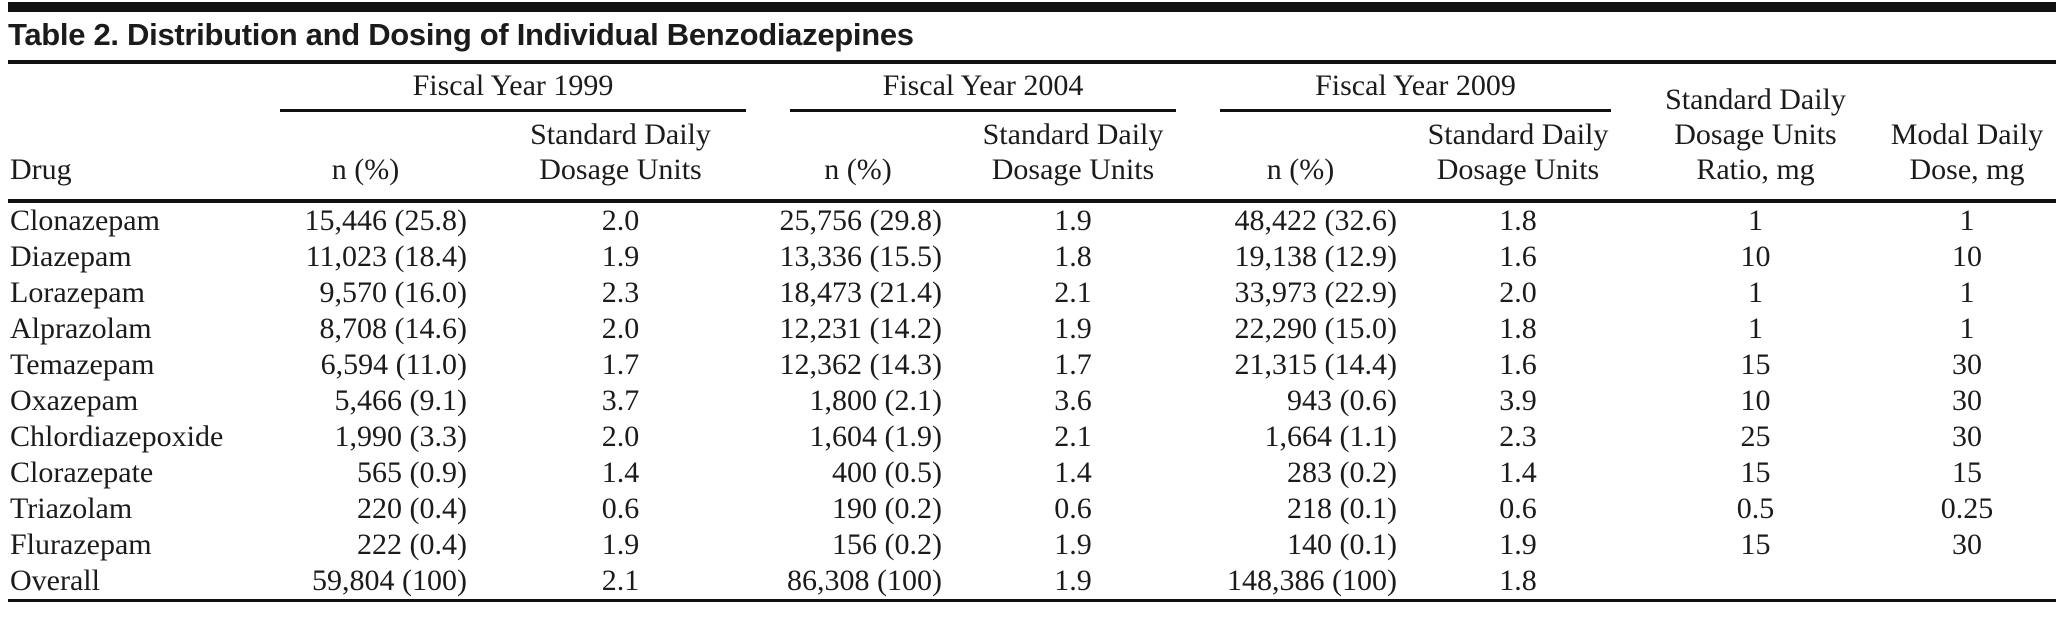 The height and width of the screenshot is (622, 2064). Describe the element at coordinates (860, 256) in the screenshot. I see `cell-n-fy2004: 13,336 (15.5)` at that location.